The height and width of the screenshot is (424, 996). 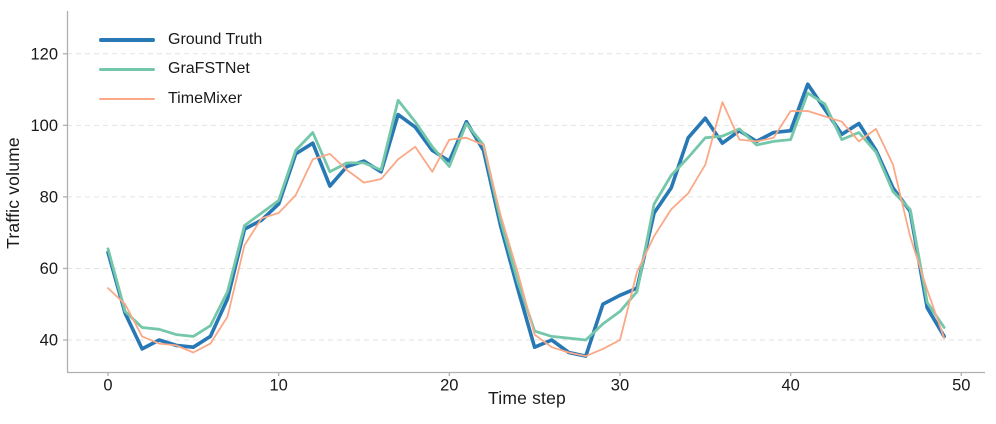 I want to click on legend-line-sample-ground-truth, so click(x=127, y=39).